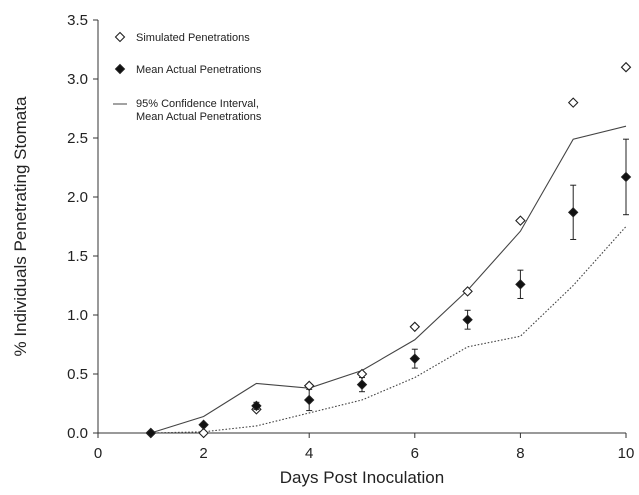 The image size is (639, 495). What do you see at coordinates (520, 453) in the screenshot?
I see `x-tick-label: 8` at bounding box center [520, 453].